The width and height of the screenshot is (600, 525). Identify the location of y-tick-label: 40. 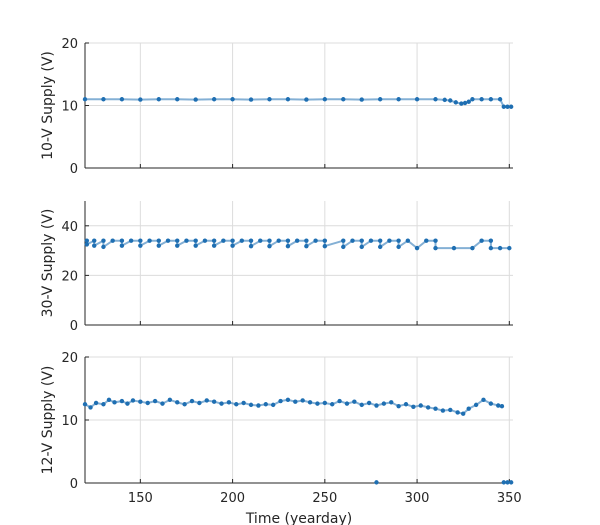
(69, 227).